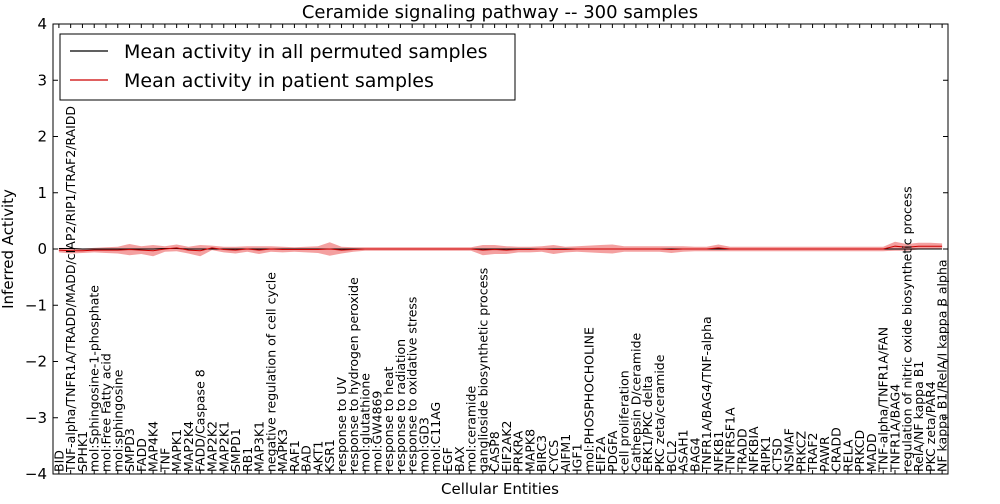  Describe the element at coordinates (447, 459) in the screenshot. I see `x-tick-label: EGF` at that location.